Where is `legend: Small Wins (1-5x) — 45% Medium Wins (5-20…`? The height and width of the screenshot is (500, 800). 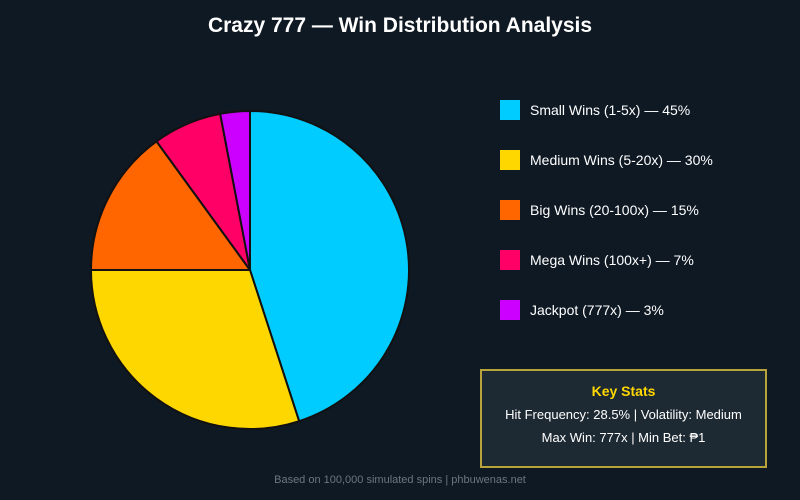 legend: Small Wins (1-5x) — 45% Medium Wins (5-20… is located at coordinates (606, 225).